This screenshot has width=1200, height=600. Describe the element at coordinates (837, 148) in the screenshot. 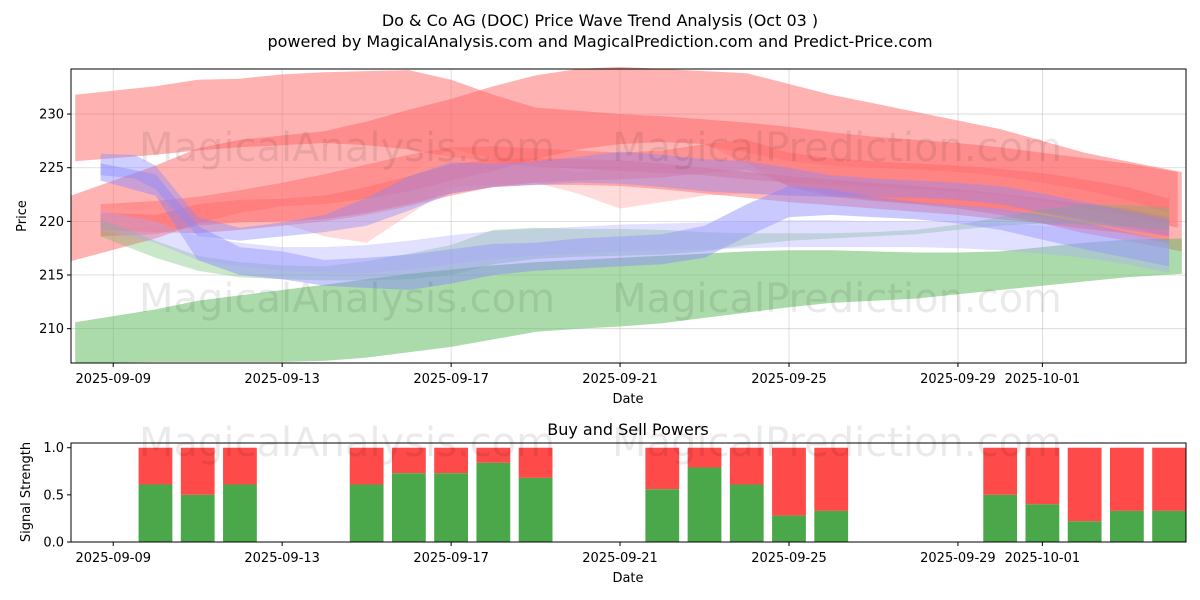

I see `watermark-prediction-top: MagicalPrediction.com` at that location.